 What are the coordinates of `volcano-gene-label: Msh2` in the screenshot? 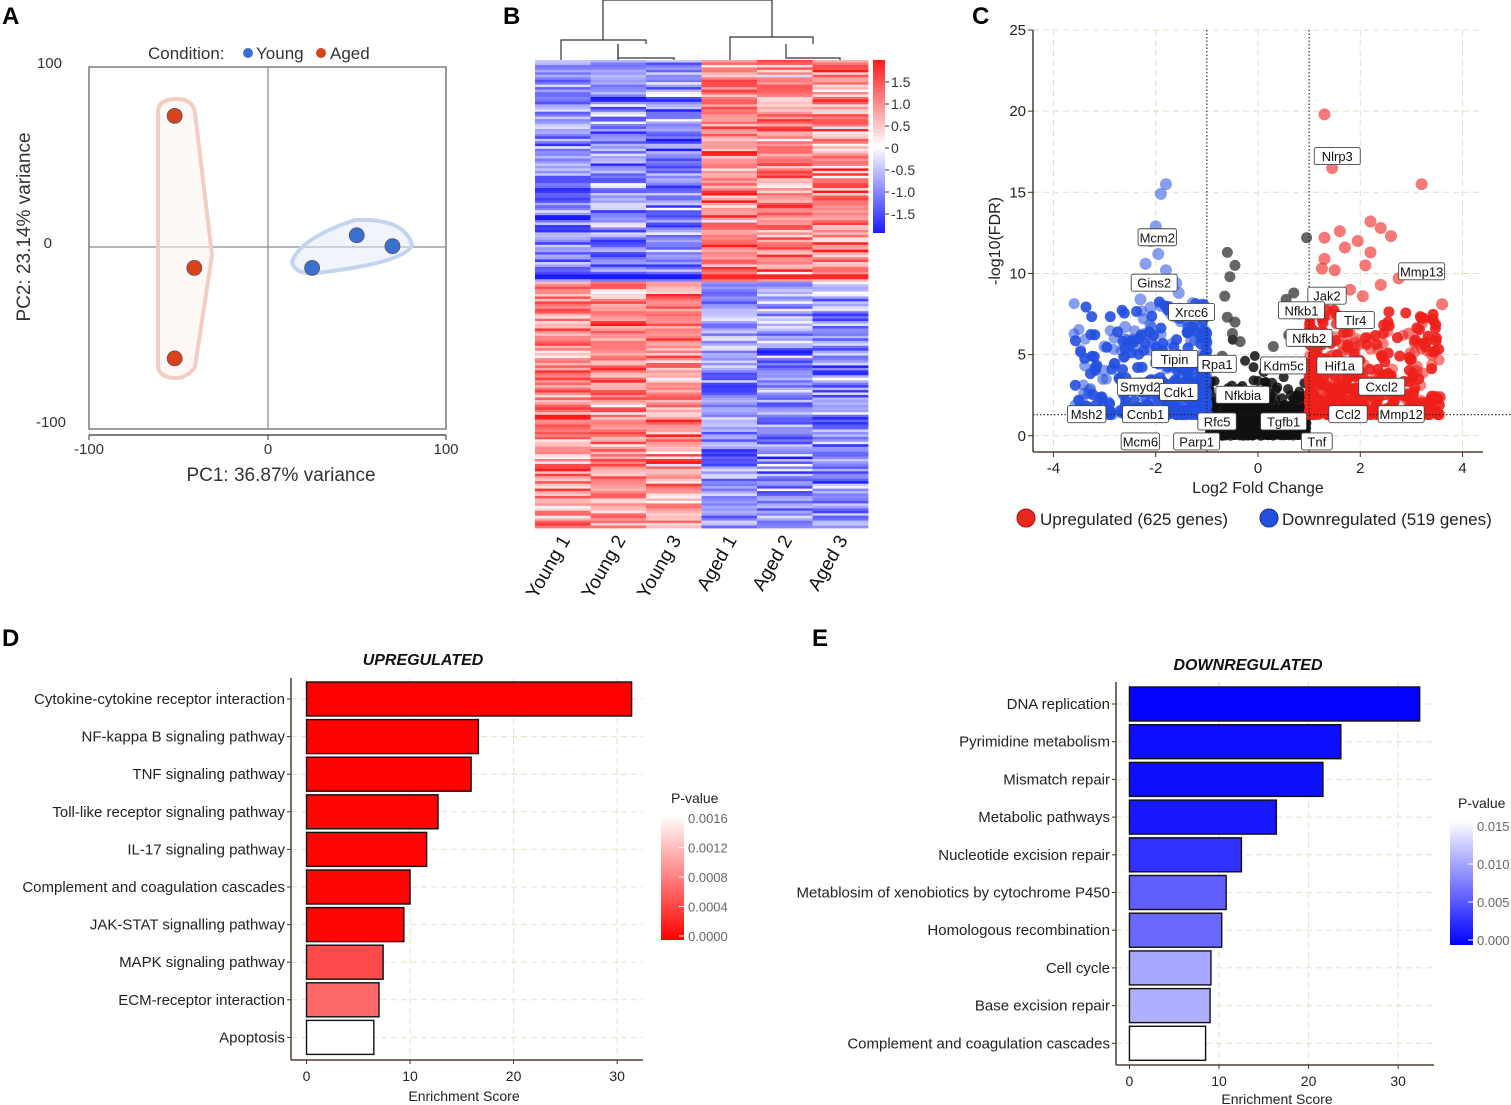 It's located at (1087, 414).